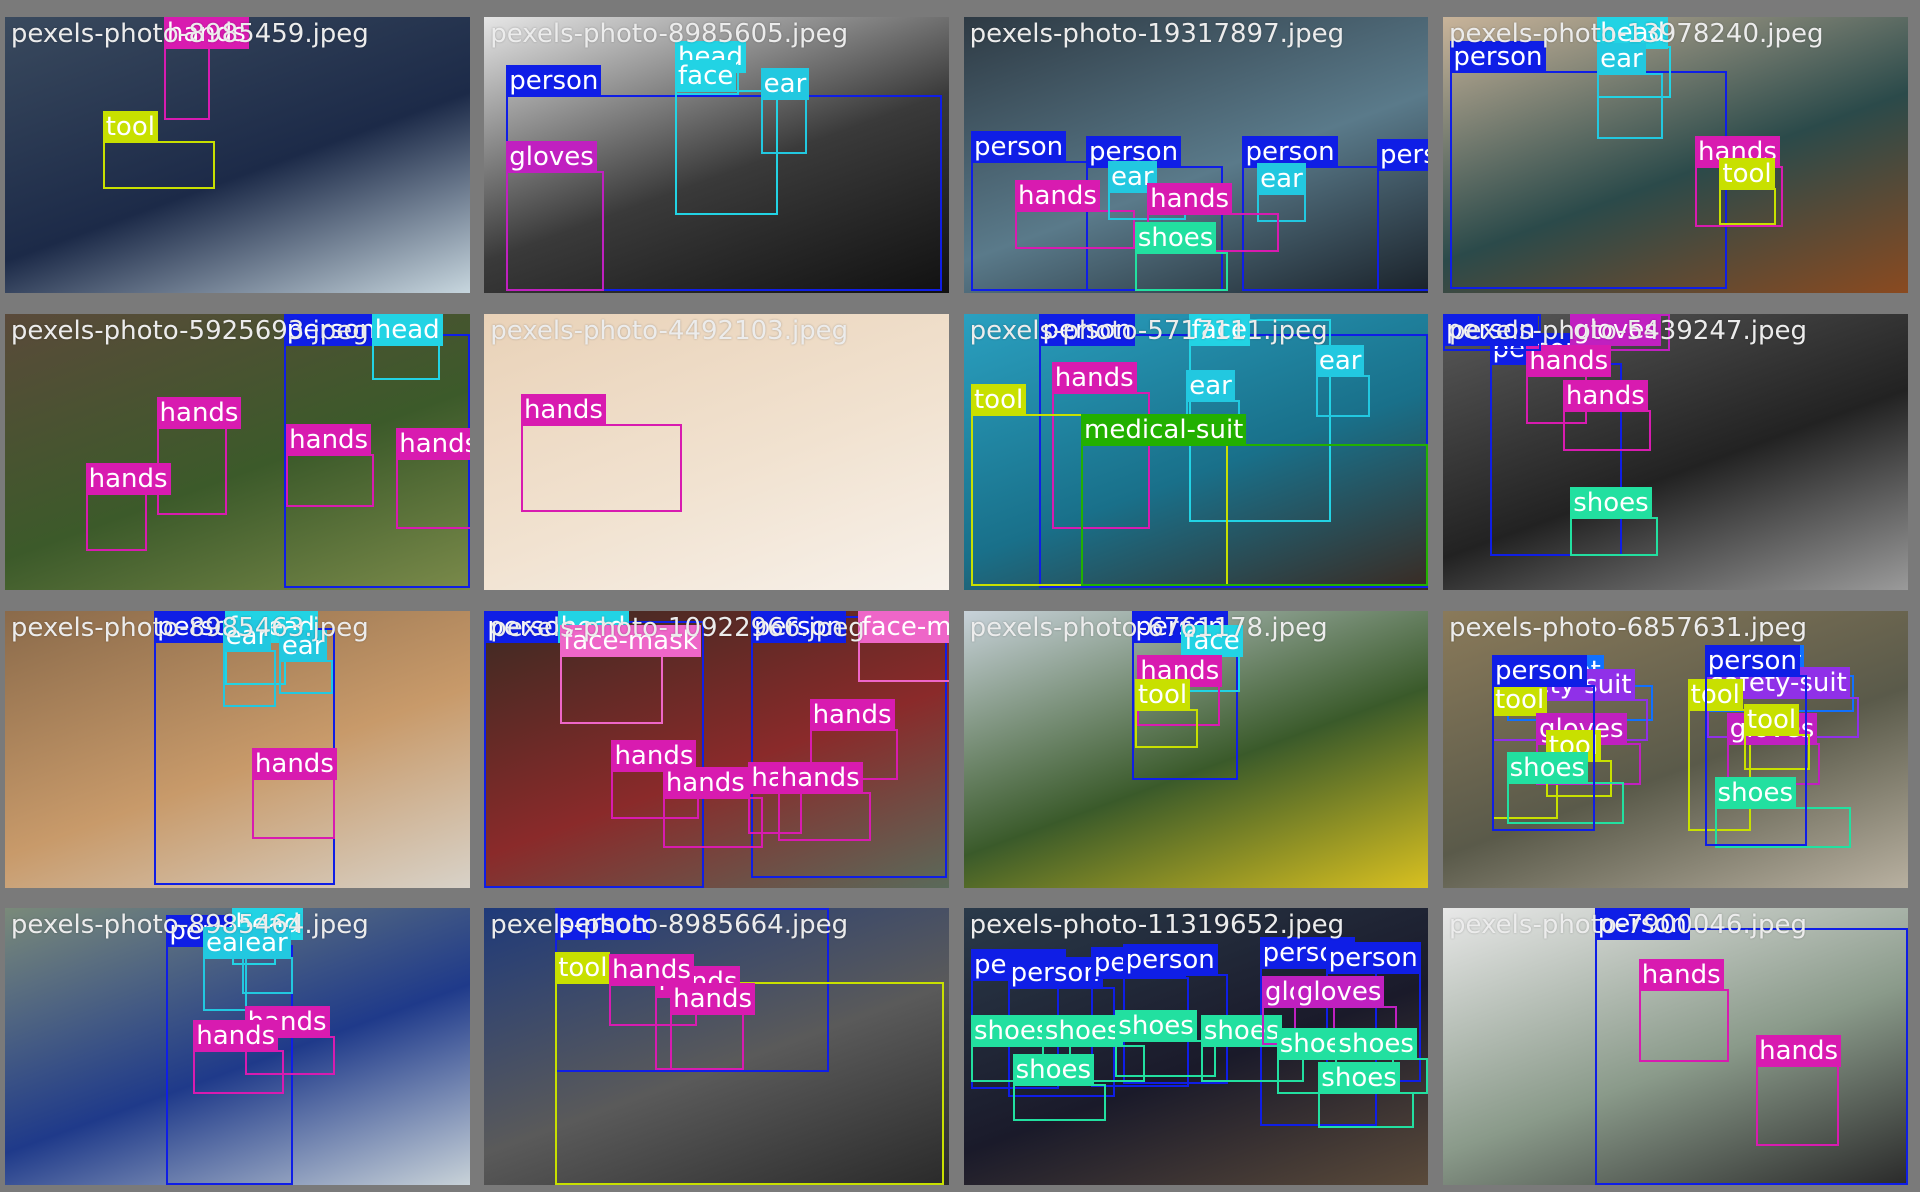  Describe the element at coordinates (669, 925) in the screenshot. I see `image-filename: pexels-photo-8985664.jpeg` at that location.